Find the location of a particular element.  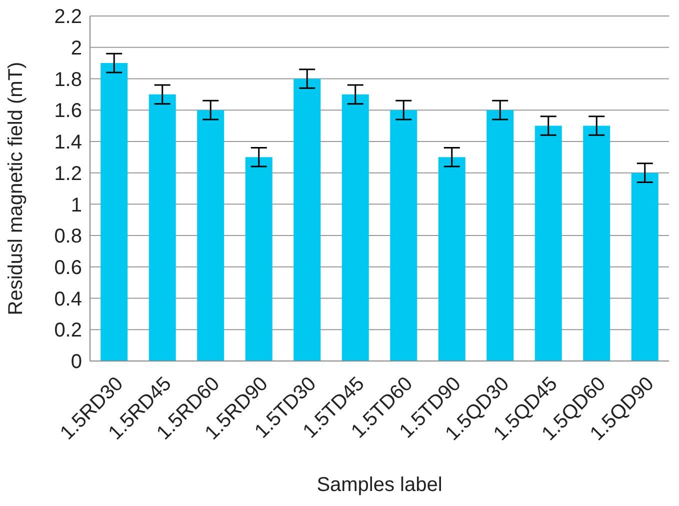

y-tick-label: 2.2 is located at coordinates (68, 17).